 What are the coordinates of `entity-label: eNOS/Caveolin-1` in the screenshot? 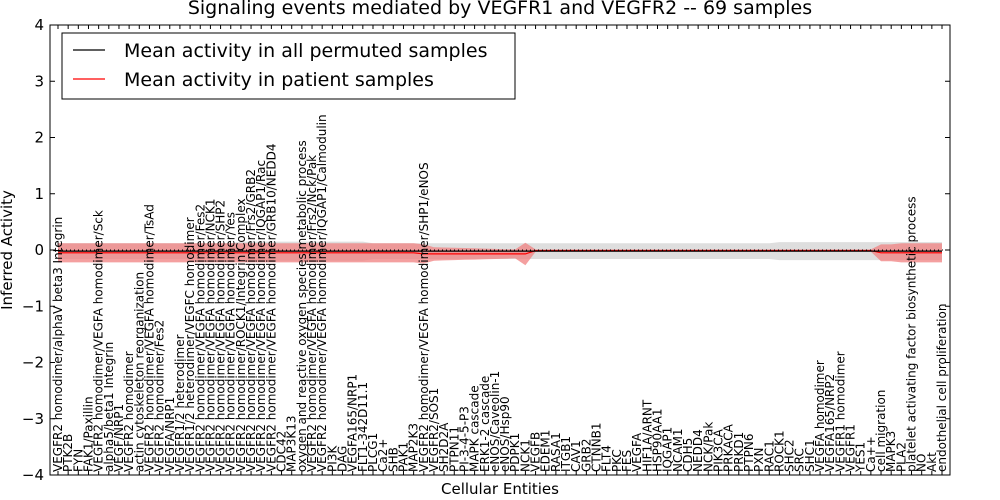 It's located at (495, 421).